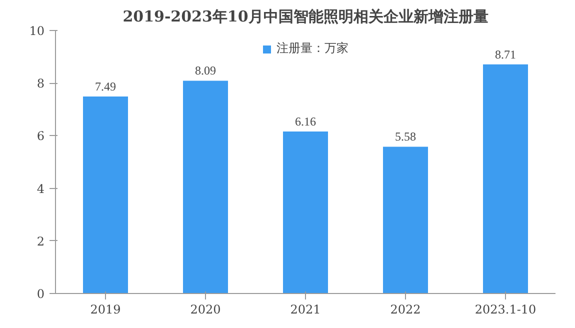 This screenshot has width=575, height=328. What do you see at coordinates (205, 71) in the screenshot?
I see `data-label: 8.09` at bounding box center [205, 71].